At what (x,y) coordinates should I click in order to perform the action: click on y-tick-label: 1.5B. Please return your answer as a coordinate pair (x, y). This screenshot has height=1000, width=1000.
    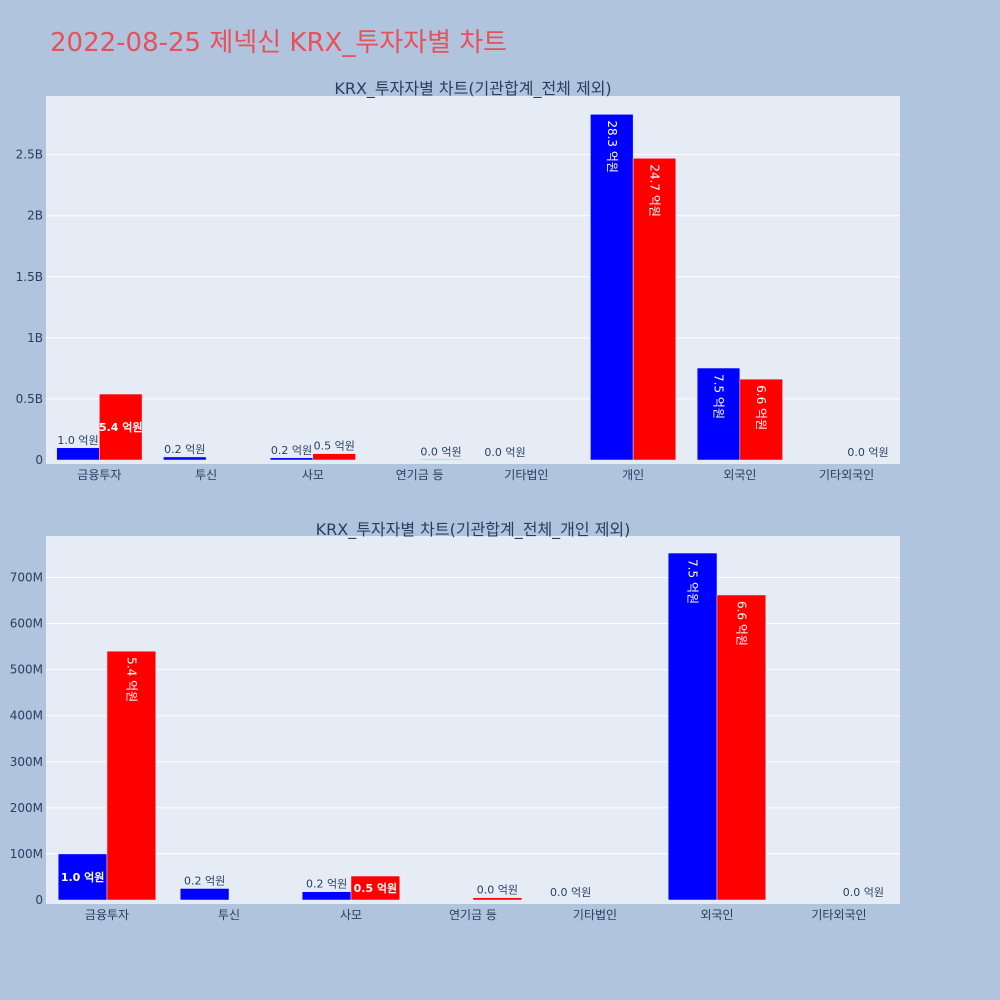
    Looking at the image, I should click on (29, 277).